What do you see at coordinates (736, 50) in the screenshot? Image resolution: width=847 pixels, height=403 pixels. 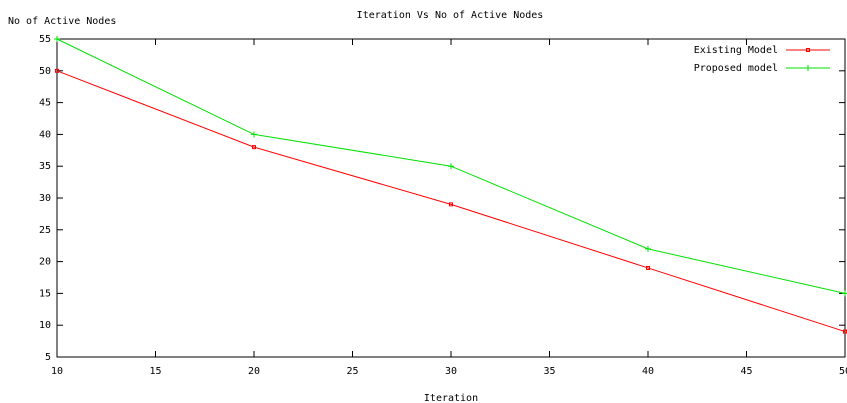 I see `legend-label: Existing Model` at bounding box center [736, 50].